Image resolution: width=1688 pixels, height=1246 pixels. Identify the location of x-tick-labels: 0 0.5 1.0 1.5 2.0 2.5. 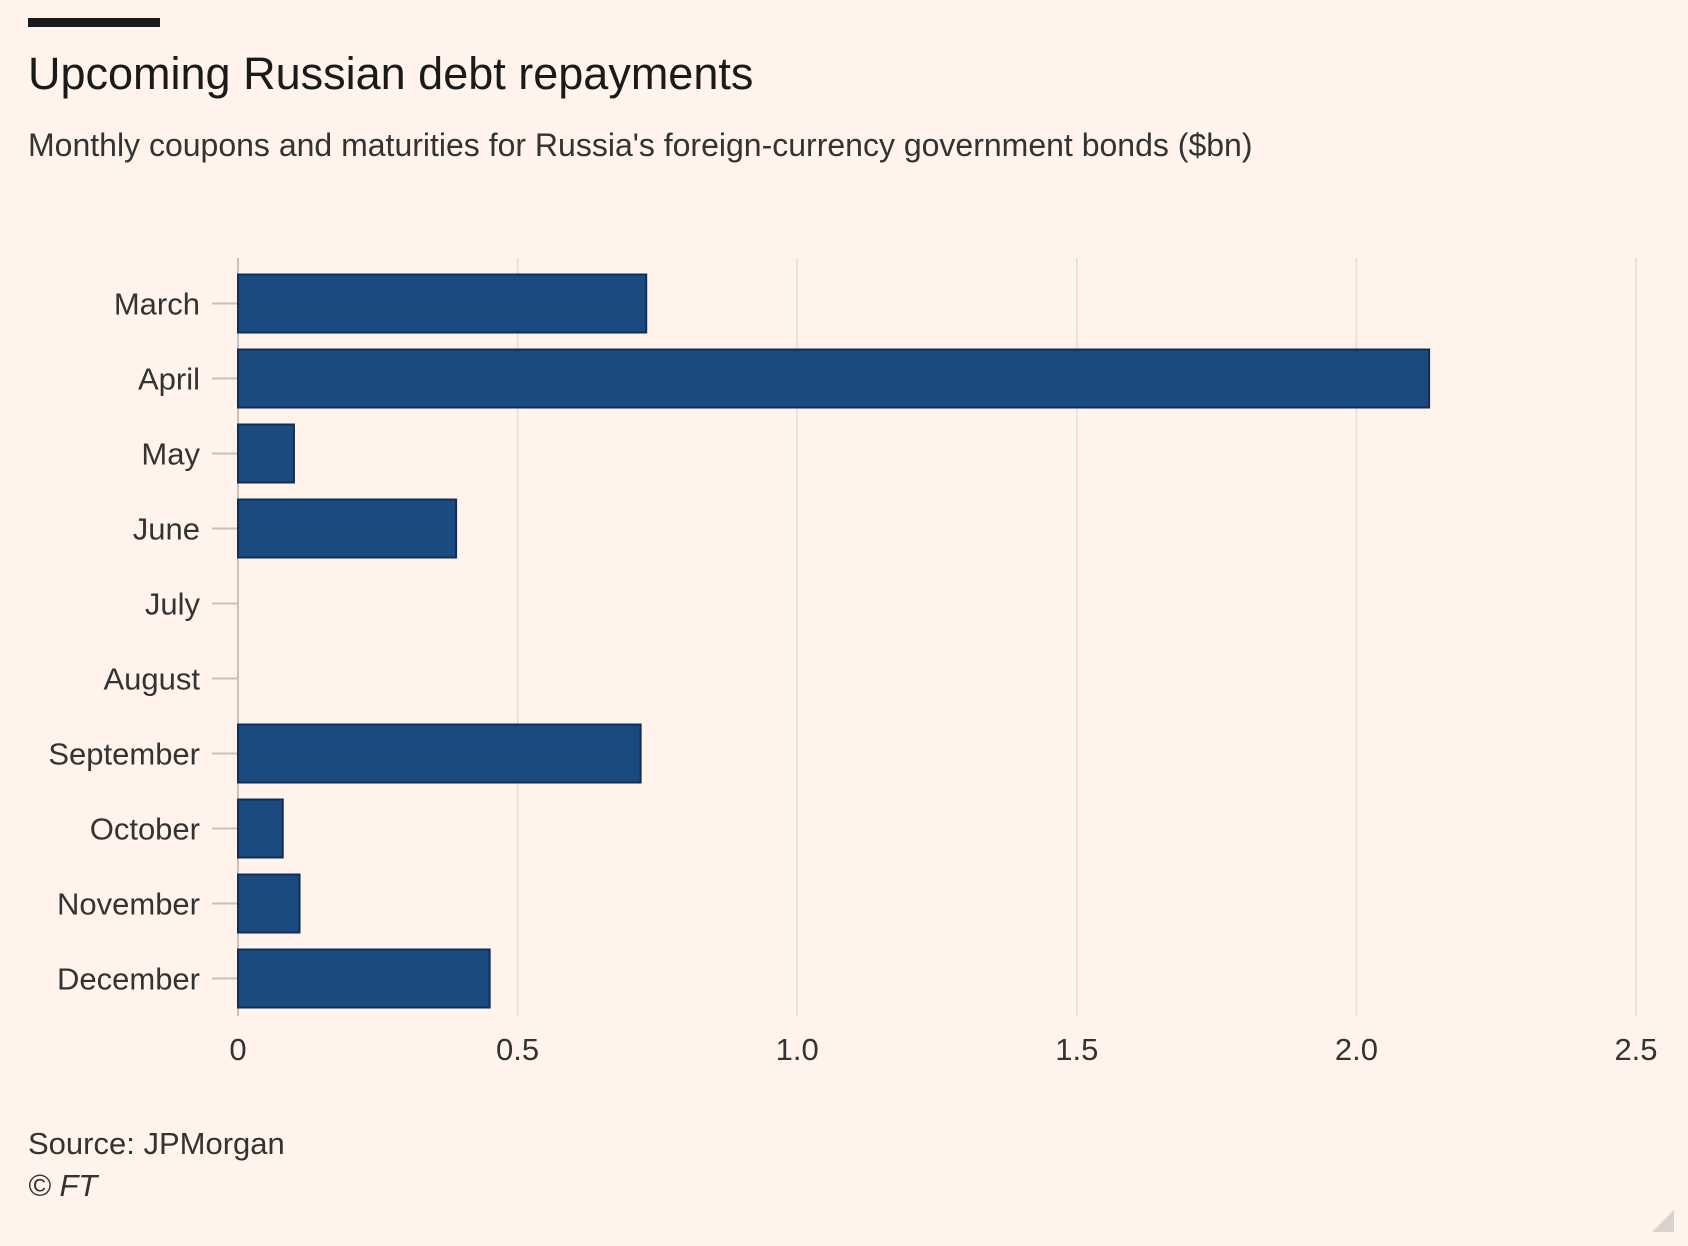
(943, 1049).